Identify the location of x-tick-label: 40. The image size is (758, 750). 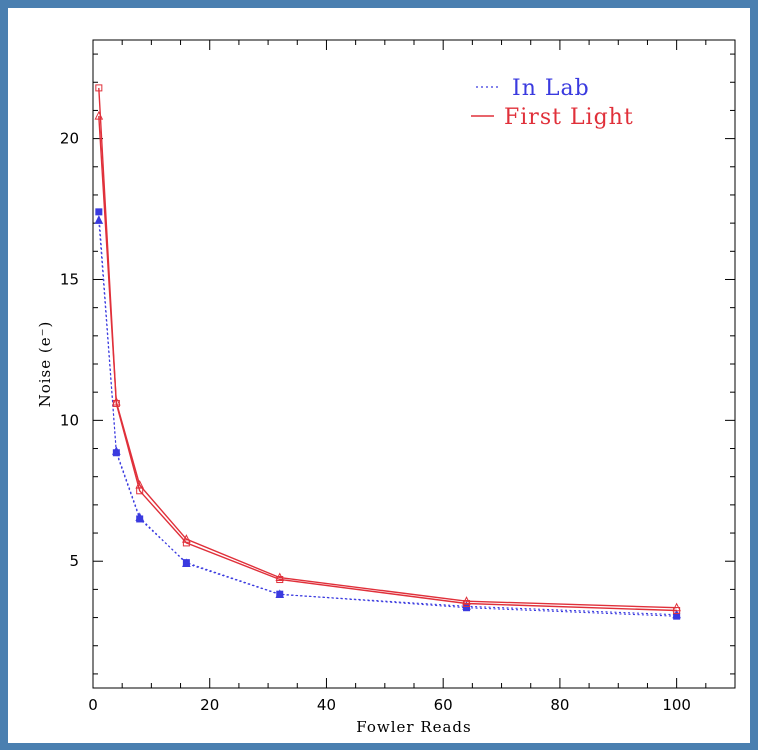
(326, 705).